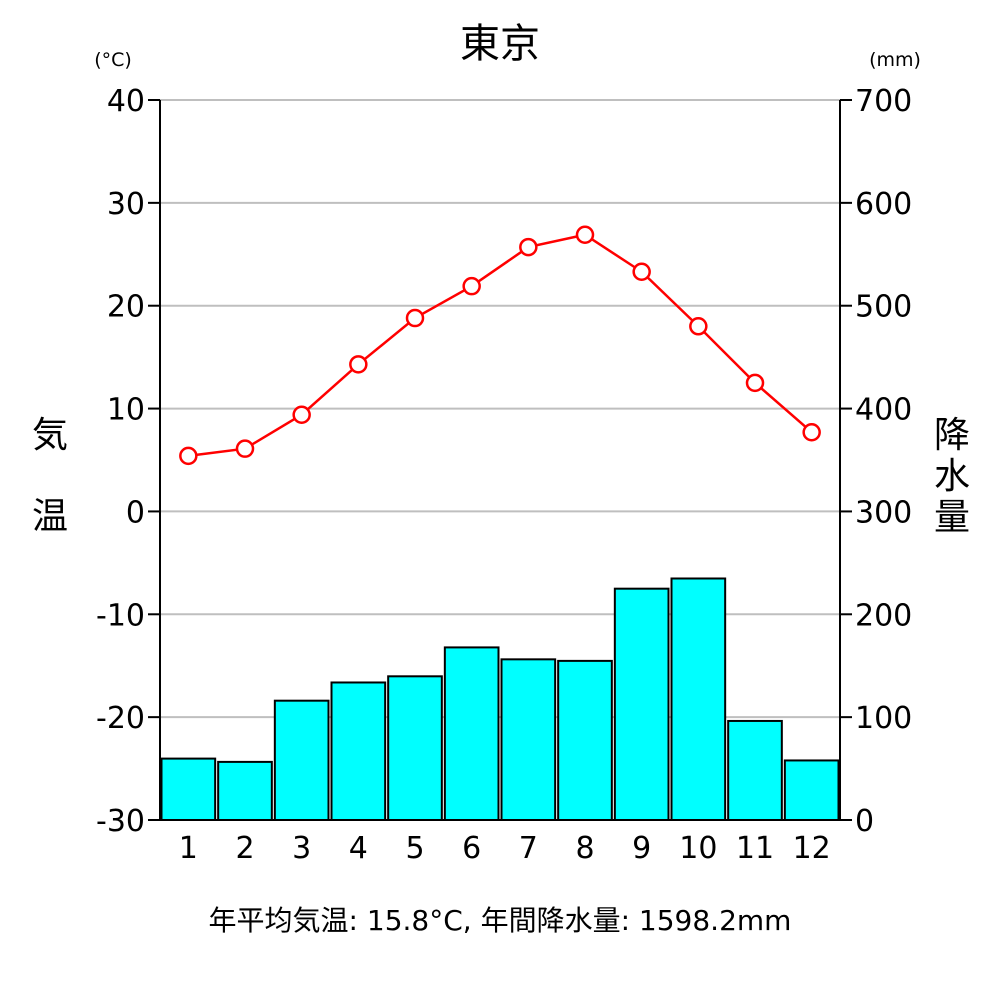 This screenshot has width=1000, height=1000. I want to click on right-tick-label: 200, so click(883, 615).